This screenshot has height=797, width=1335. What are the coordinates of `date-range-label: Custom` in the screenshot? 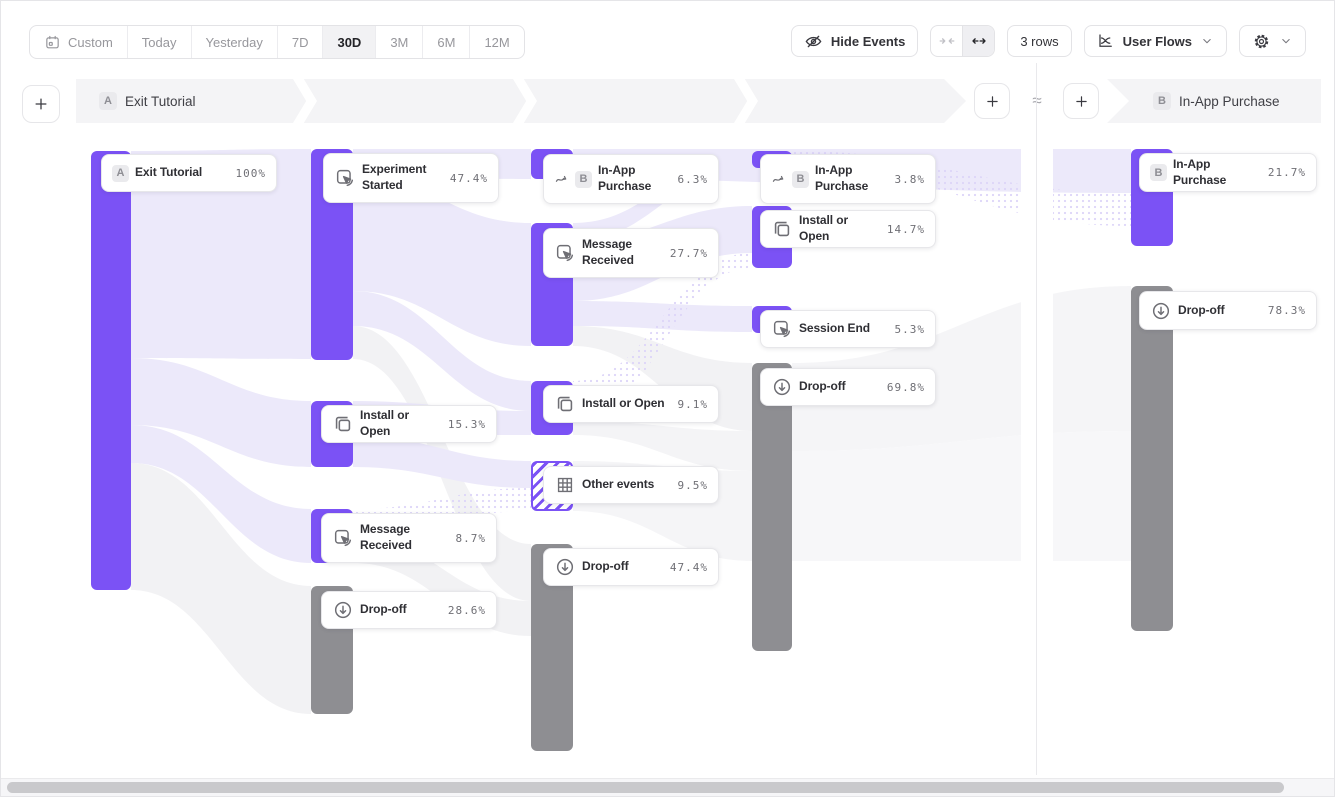 It's located at (90, 42).